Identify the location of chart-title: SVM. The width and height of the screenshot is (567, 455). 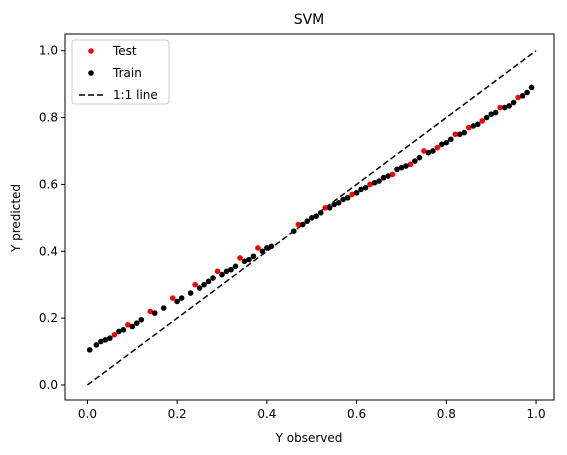
(309, 20).